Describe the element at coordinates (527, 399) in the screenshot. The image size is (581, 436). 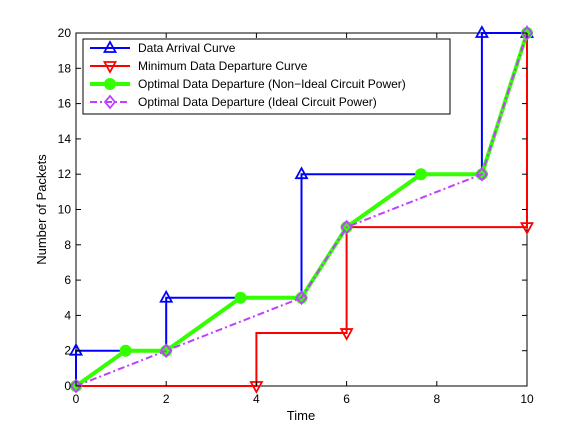
I see `x-tick-label: 10` at that location.